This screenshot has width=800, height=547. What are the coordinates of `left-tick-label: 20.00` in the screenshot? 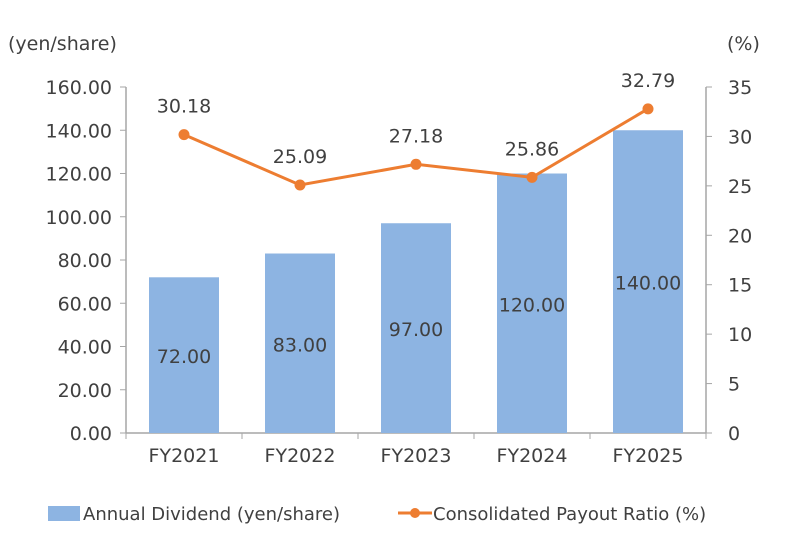 It's located at (85, 391).